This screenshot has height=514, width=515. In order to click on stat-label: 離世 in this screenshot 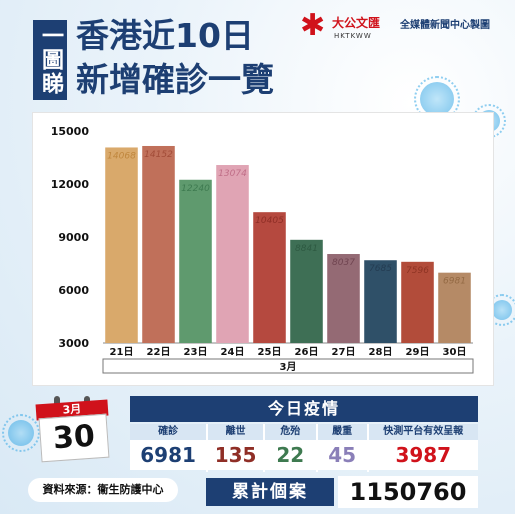, I will do `click(235, 432)`.